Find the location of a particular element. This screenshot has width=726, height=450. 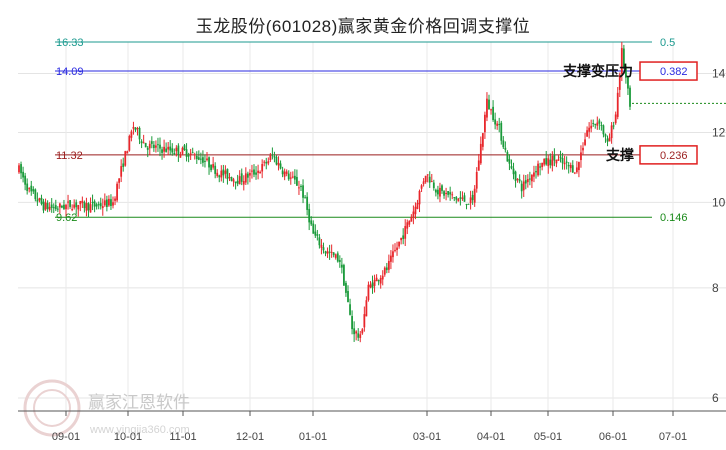

level-price-label-3: 9.62 is located at coordinates (66, 218).